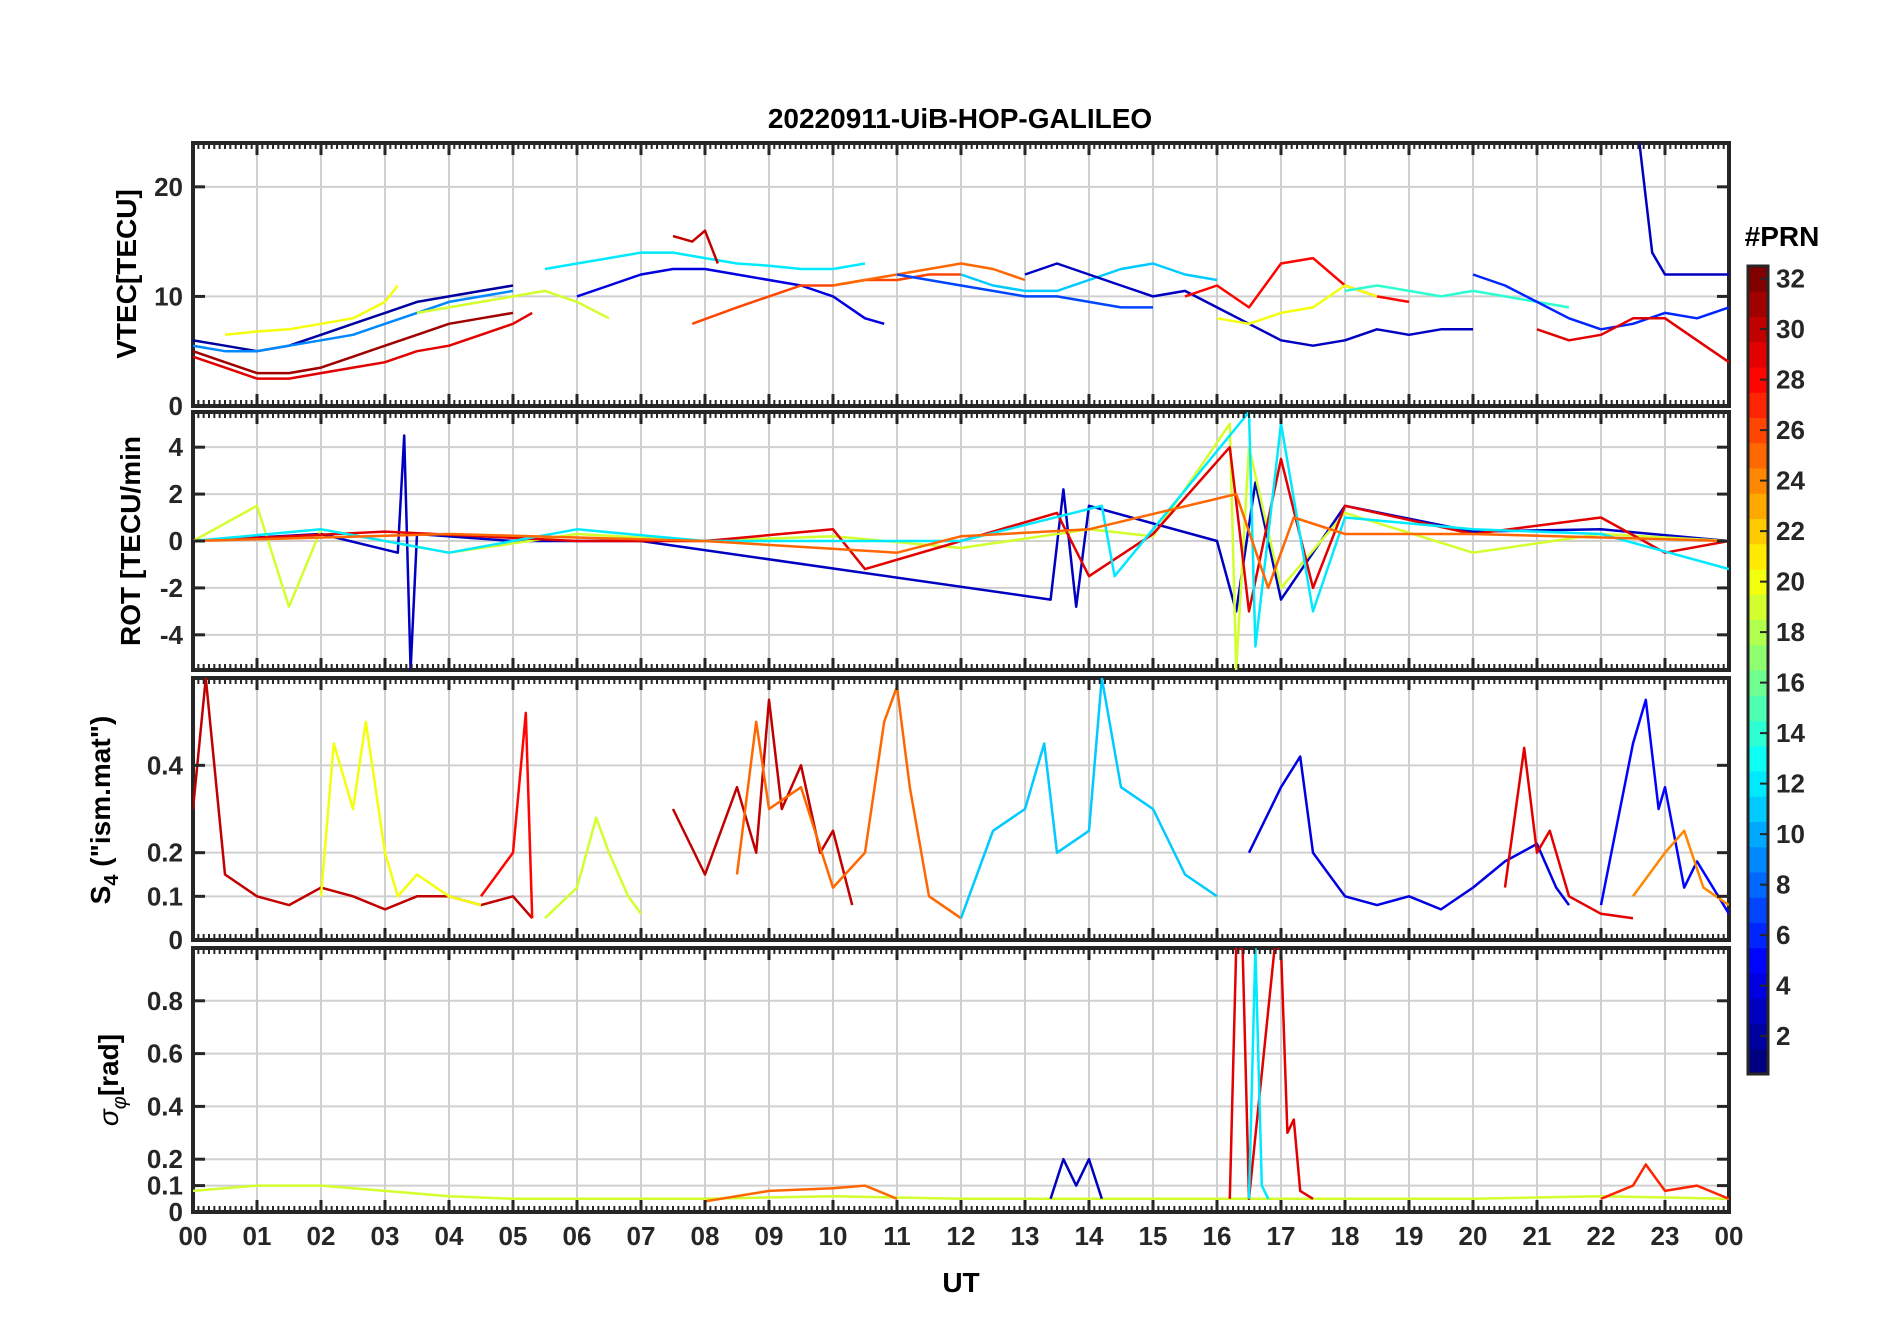 Image resolution: width=1902 pixels, height=1330 pixels. I want to click on x-tick-label: 17, so click(1281, 1236).